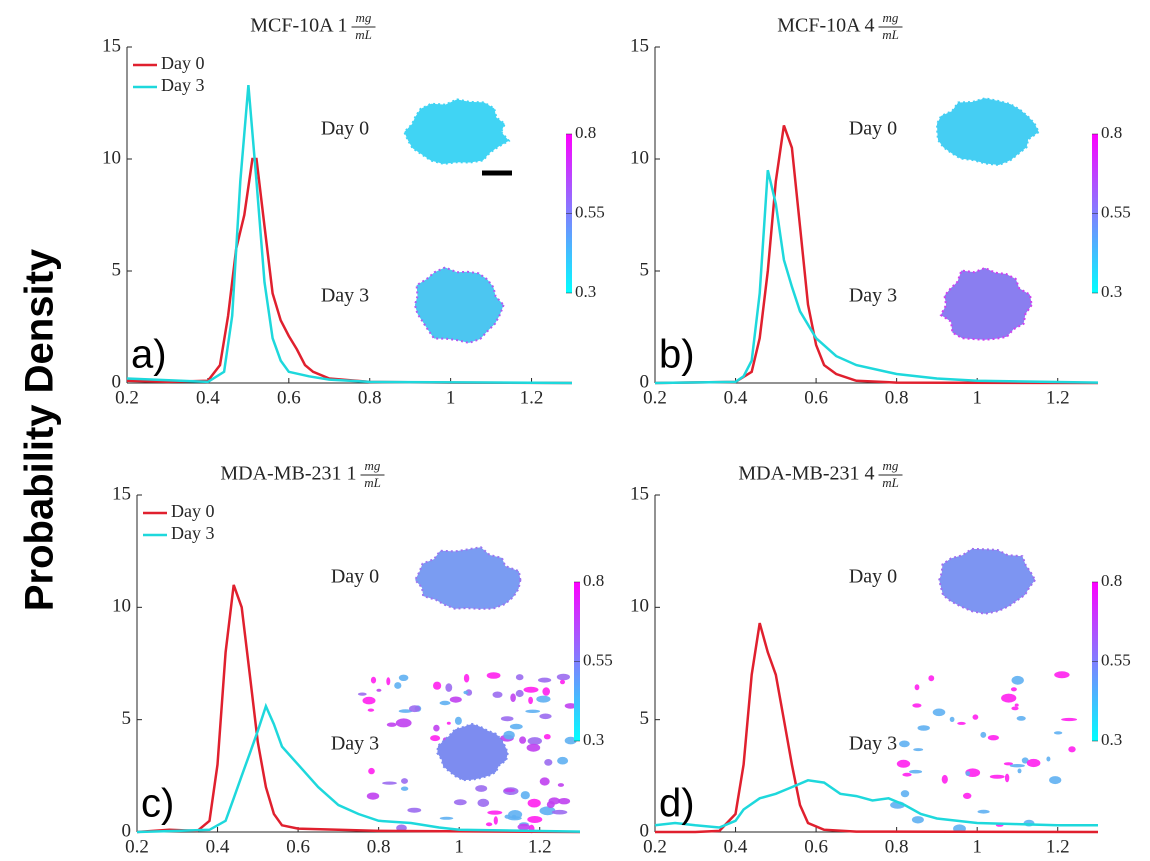  Describe the element at coordinates (183, 85) in the screenshot. I see `legend-label: Day 3` at that location.